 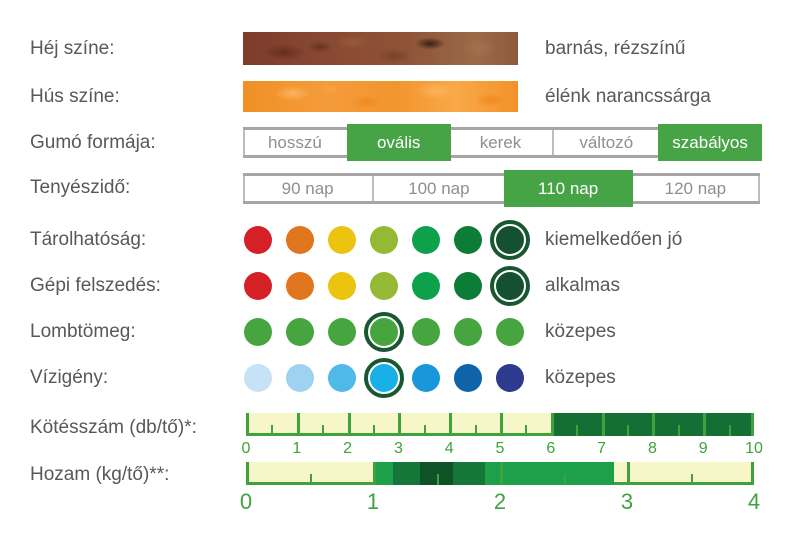 I want to click on tuber-count-label: Kötésszám (db/tő)*:, so click(x=113, y=427).